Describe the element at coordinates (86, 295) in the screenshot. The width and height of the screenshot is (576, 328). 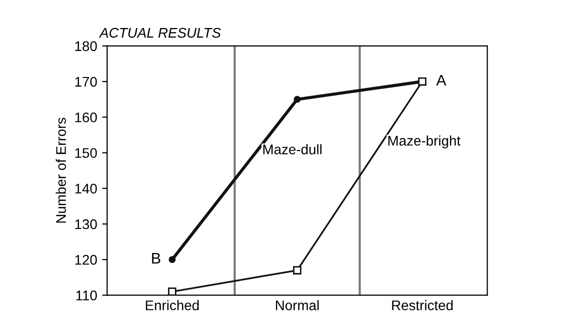
I see `y-tick-label: 110` at that location.